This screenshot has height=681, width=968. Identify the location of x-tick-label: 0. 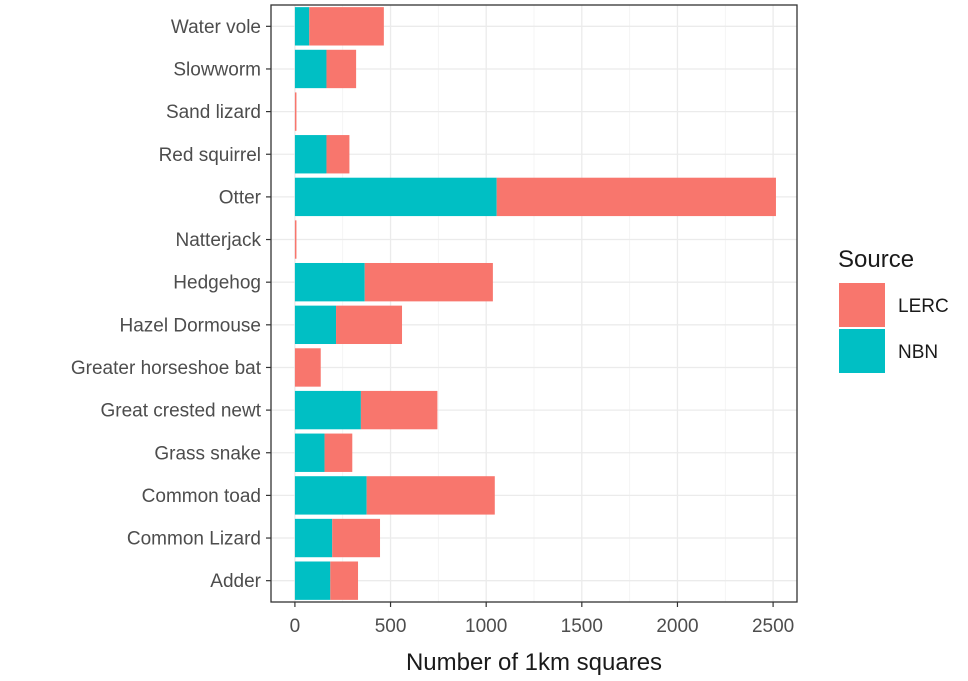
(295, 626).